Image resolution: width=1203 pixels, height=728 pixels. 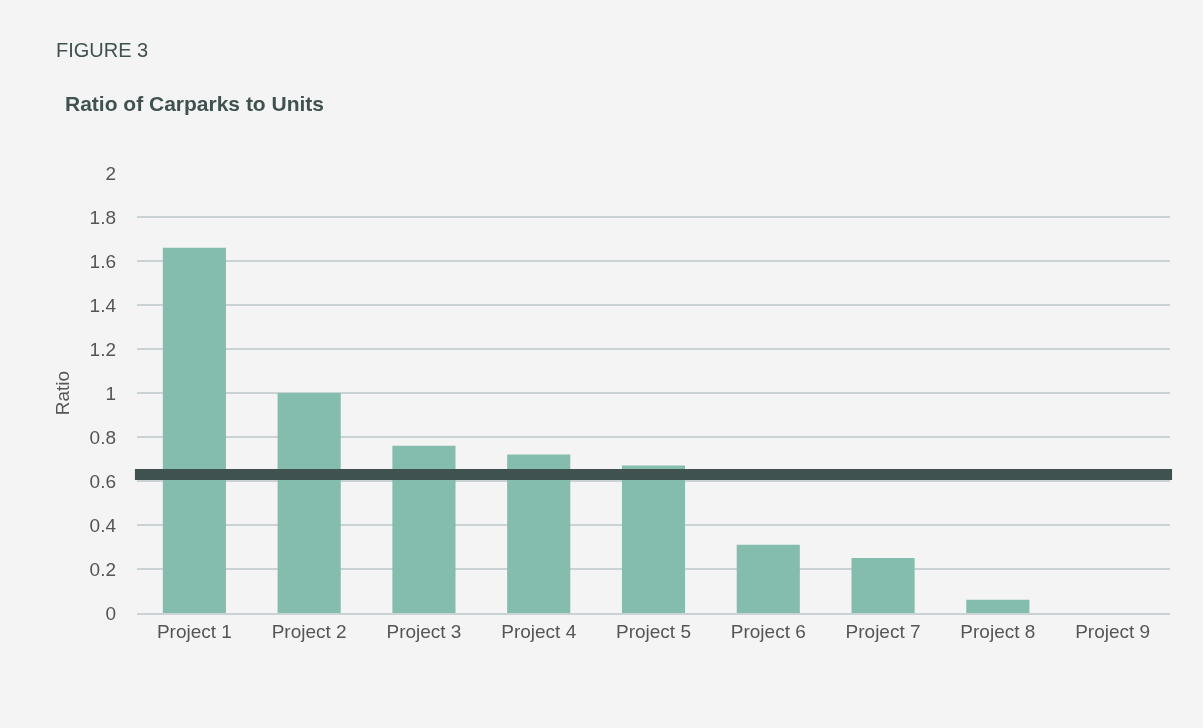 What do you see at coordinates (102, 217) in the screenshot?
I see `y-tick-label: 1.8` at bounding box center [102, 217].